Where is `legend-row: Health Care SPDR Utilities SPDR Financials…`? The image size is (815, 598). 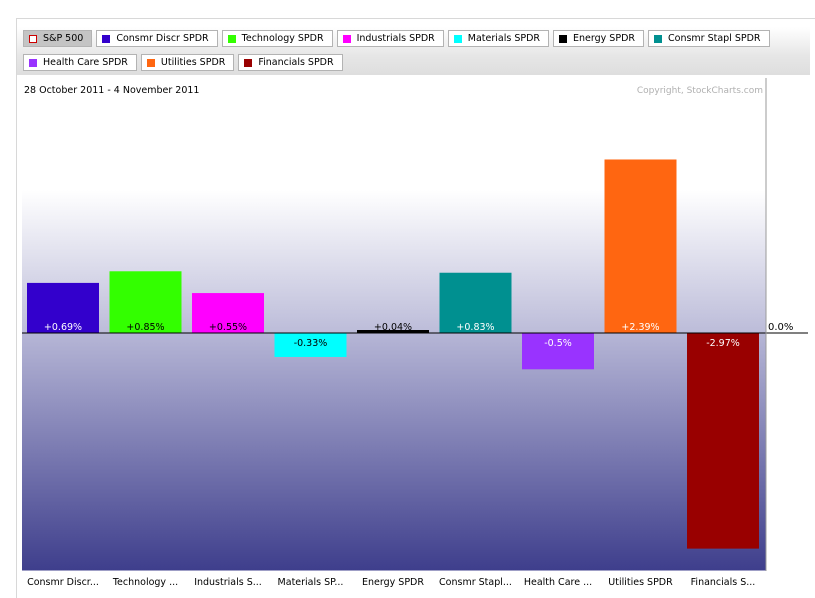
legend-row: Health Care SPDR Utilities SPDR Financials… is located at coordinates (185, 62).